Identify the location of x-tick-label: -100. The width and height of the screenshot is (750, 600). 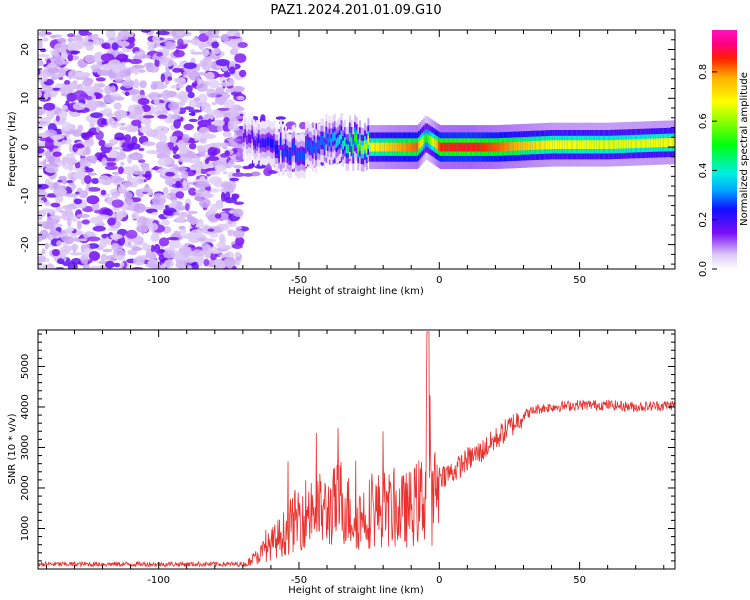
(158, 580).